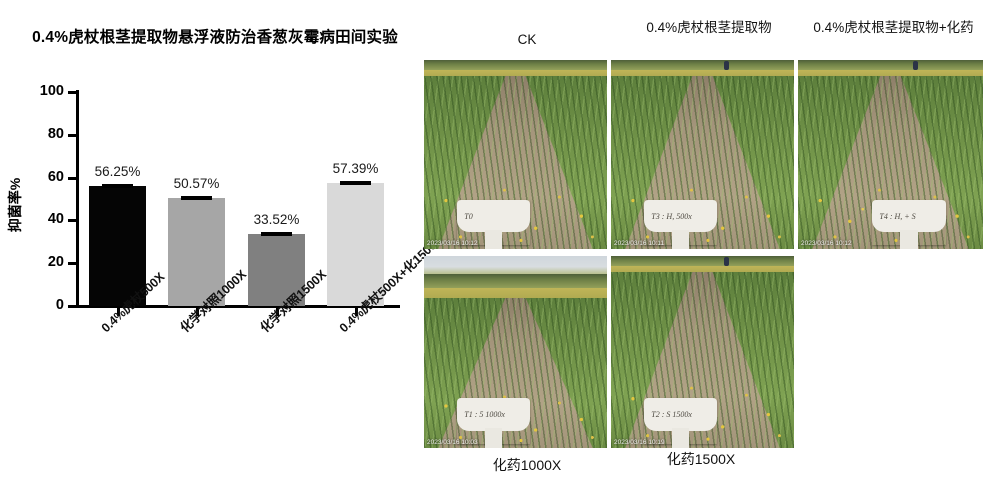  What do you see at coordinates (702, 154) in the screenshot?
I see `field-photo: T3 : H, 500x 2023/03/16 10:11` at bounding box center [702, 154].